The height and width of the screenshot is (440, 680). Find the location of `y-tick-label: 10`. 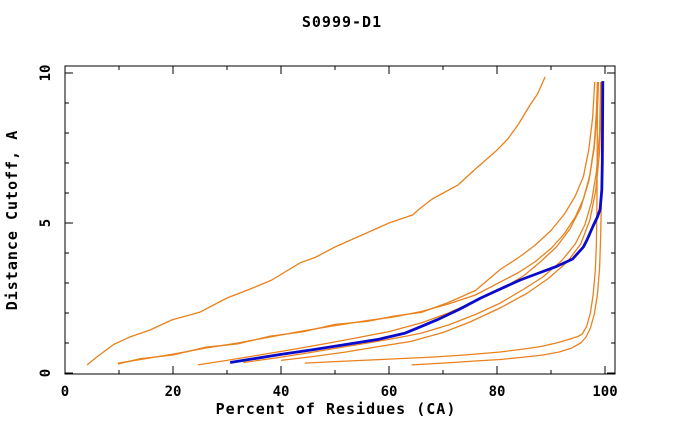

y-tick-label: 10 is located at coordinates (46, 73).